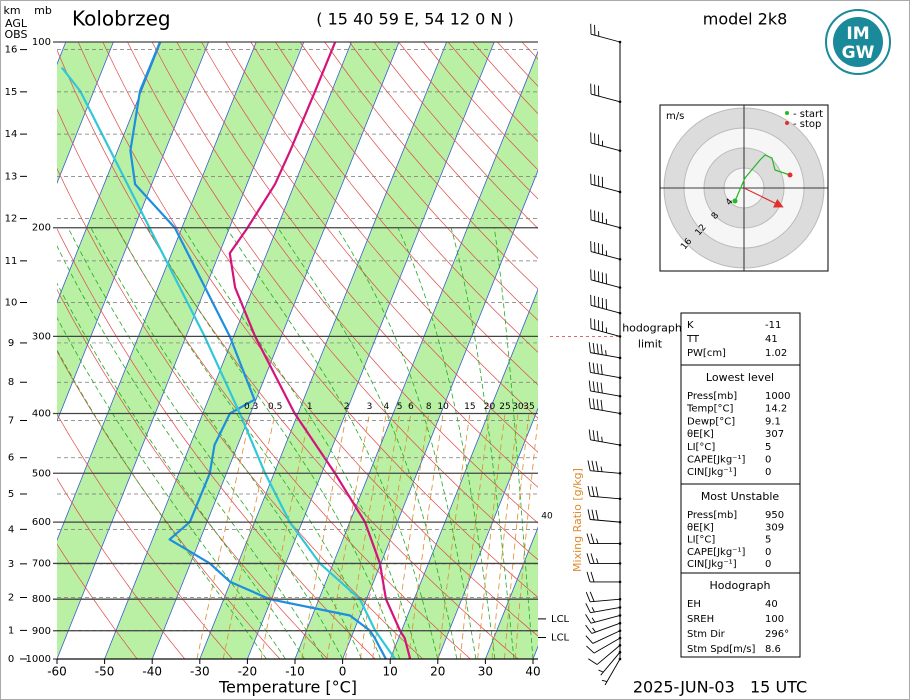 The width and height of the screenshot is (910, 700). Describe the element at coordinates (774, 515) in the screenshot. I see `index-value: 950` at that location.